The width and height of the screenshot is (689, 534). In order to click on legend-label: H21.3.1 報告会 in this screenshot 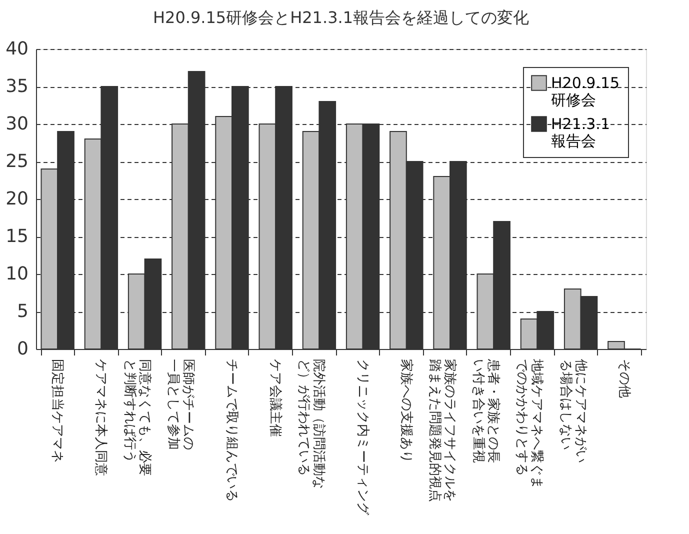, I will do `click(580, 132)`.